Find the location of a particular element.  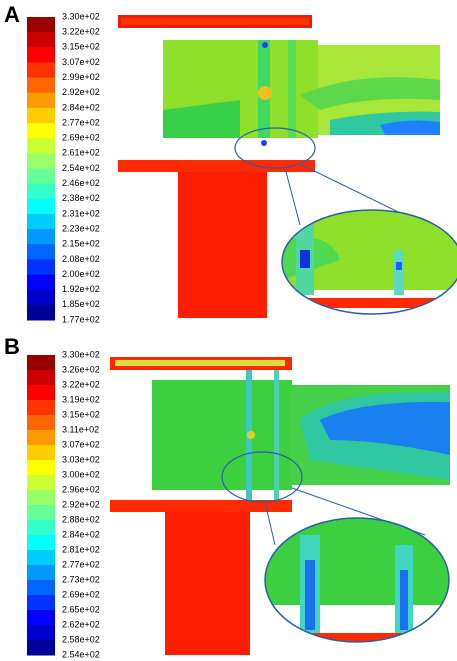

colorbar-label: 2.96e+02 is located at coordinates (81, 489).